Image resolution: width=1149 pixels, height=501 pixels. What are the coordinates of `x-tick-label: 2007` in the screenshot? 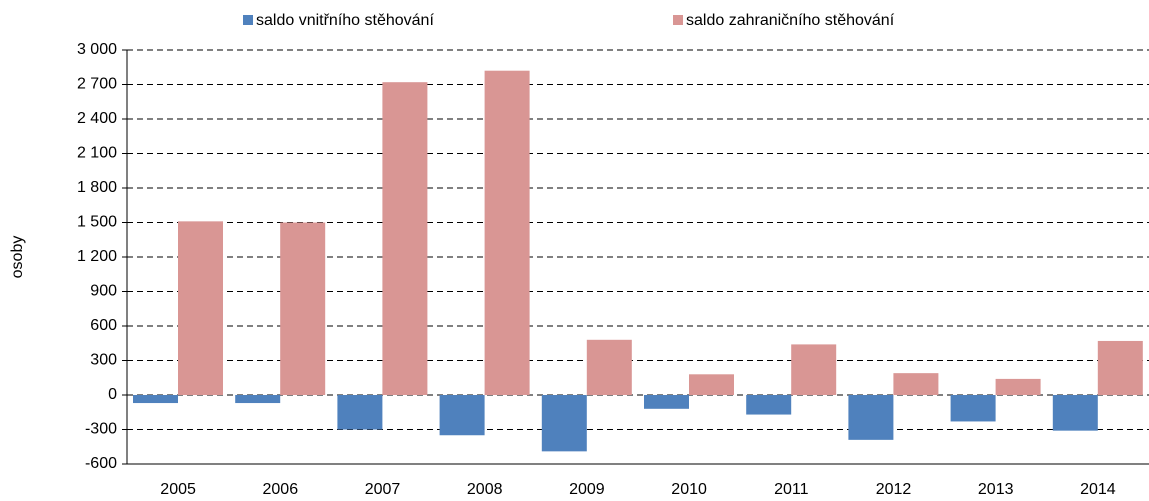 It's located at (383, 489).